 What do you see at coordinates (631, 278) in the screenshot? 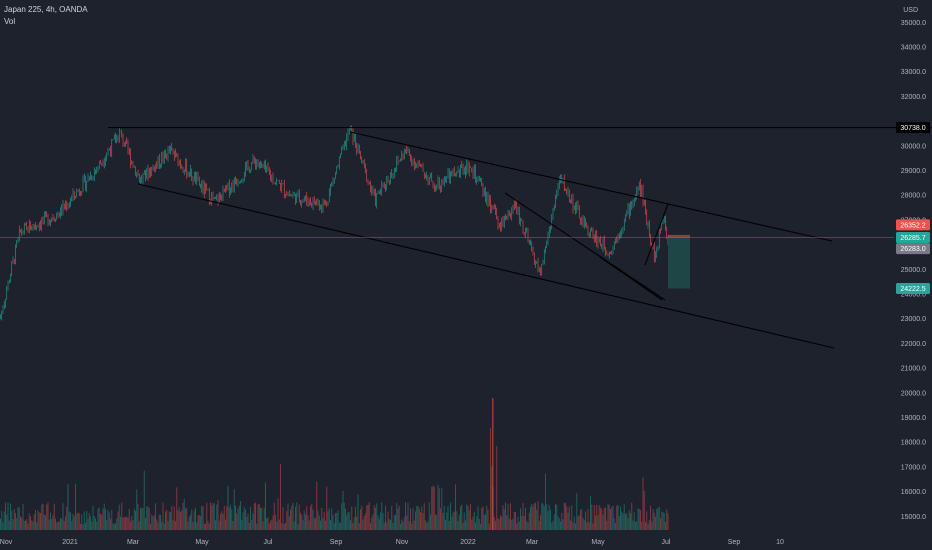
I see `wedge-support-line` at bounding box center [631, 278].